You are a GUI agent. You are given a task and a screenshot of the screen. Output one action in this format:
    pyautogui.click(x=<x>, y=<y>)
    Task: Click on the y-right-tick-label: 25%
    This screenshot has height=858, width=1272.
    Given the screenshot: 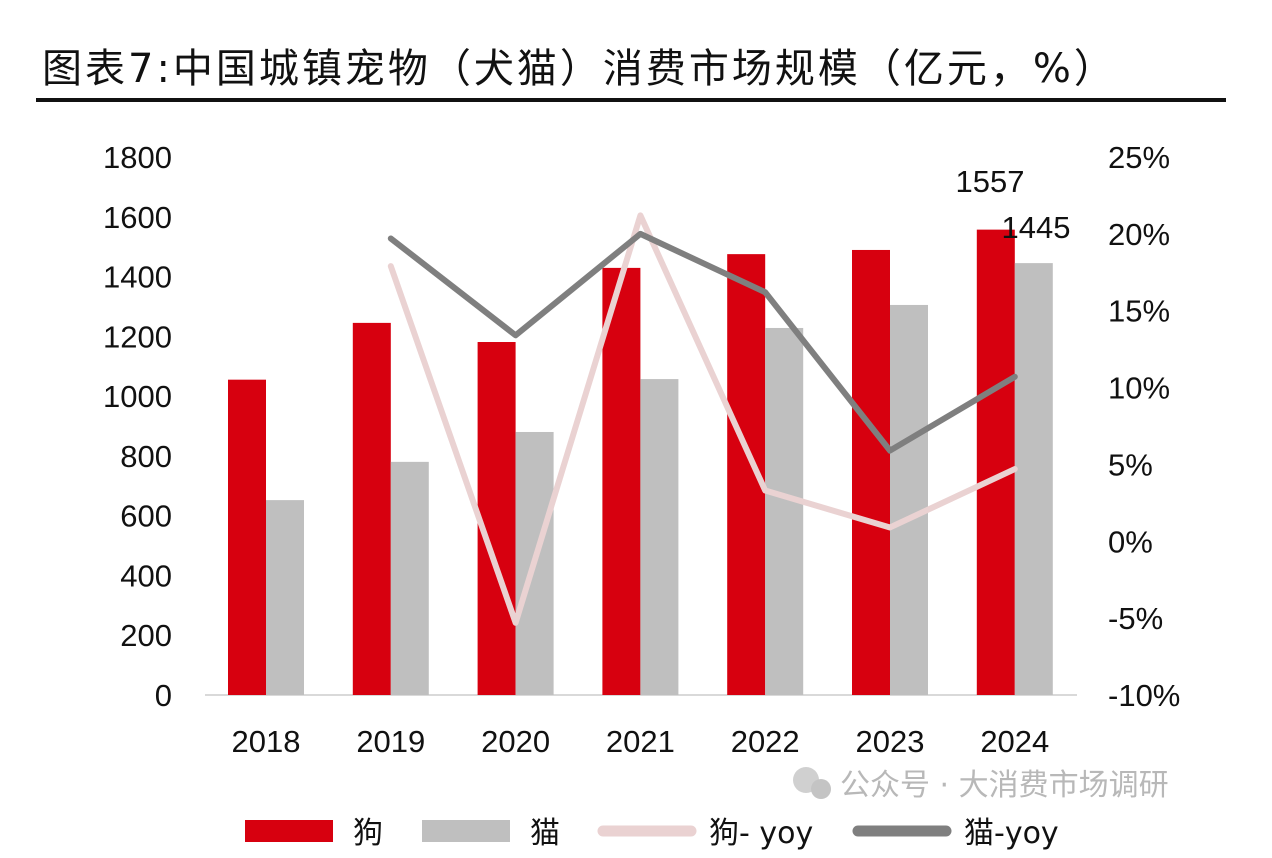 What is the action you would take?
    pyautogui.click(x=1139, y=157)
    